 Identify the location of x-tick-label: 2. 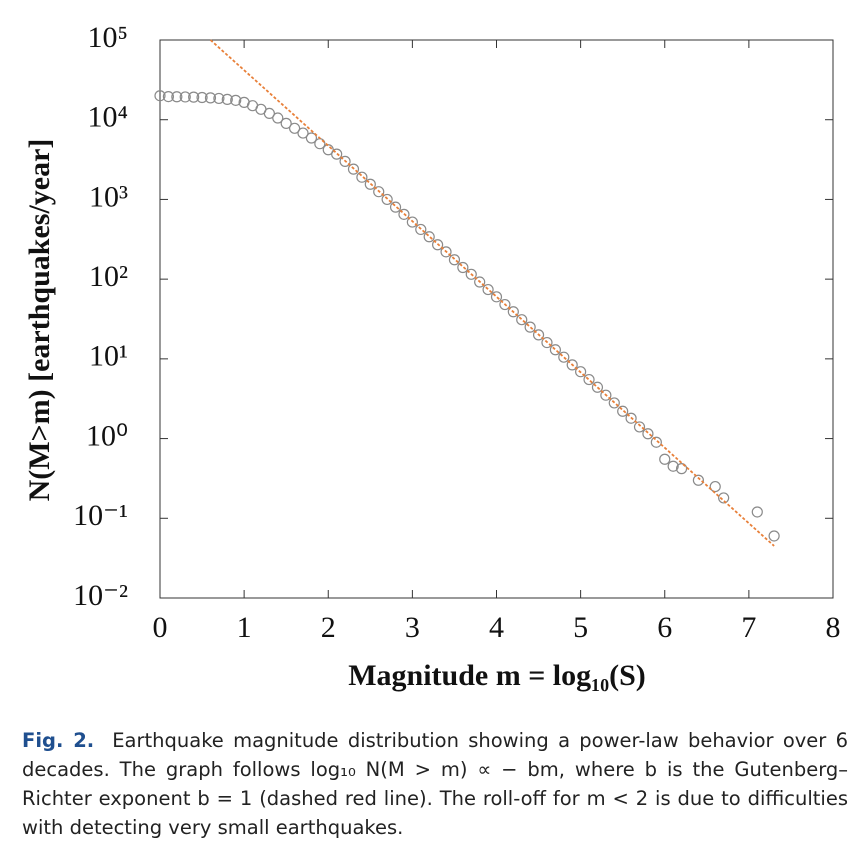
(328, 627).